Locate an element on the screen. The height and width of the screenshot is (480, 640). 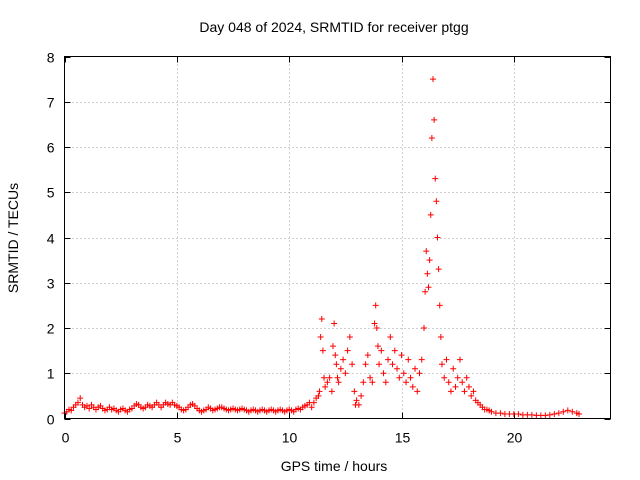
x-tick-label: 15 is located at coordinates (403, 438).